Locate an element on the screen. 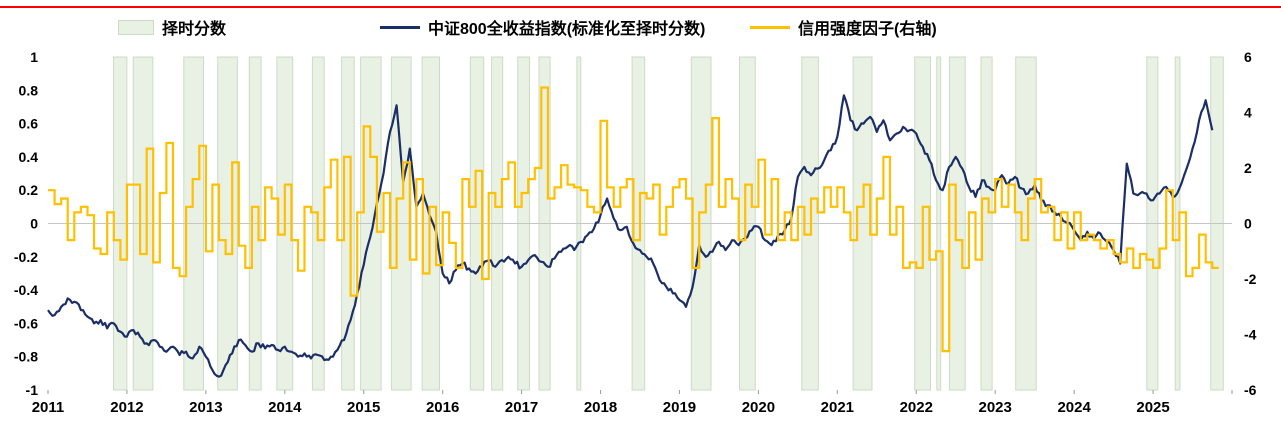  right-axis-tick-label: 6 is located at coordinates (1248, 57).